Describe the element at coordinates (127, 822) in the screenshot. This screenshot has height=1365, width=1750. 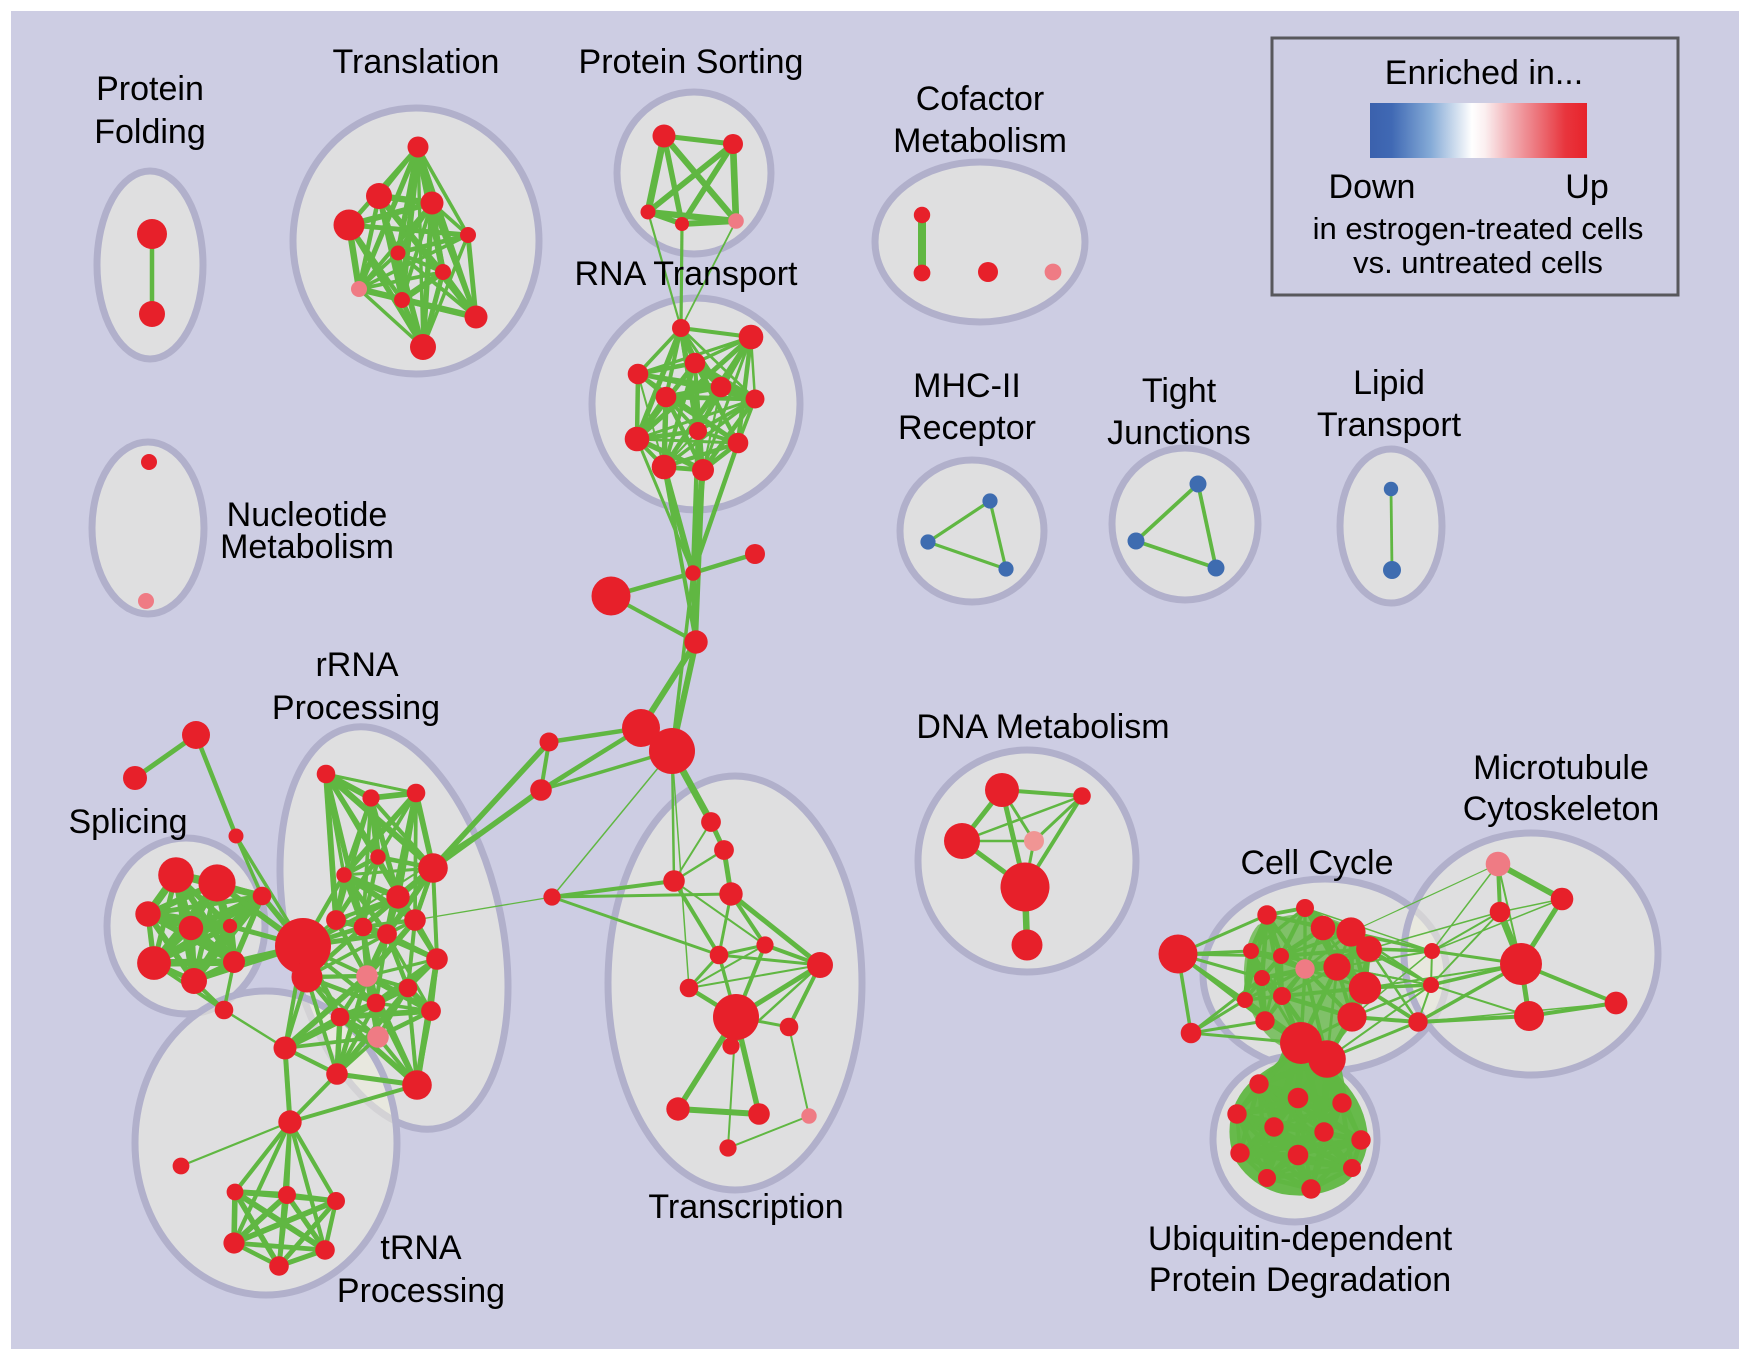
I see `svg-text: Splicing` at that location.